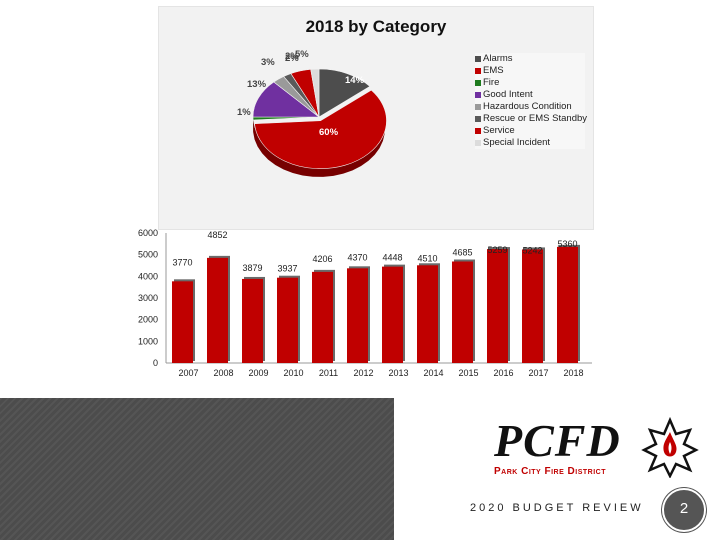 This screenshot has height=540, width=720. Describe the element at coordinates (433, 373) in the screenshot. I see `x-tick-label: 2014` at that location.